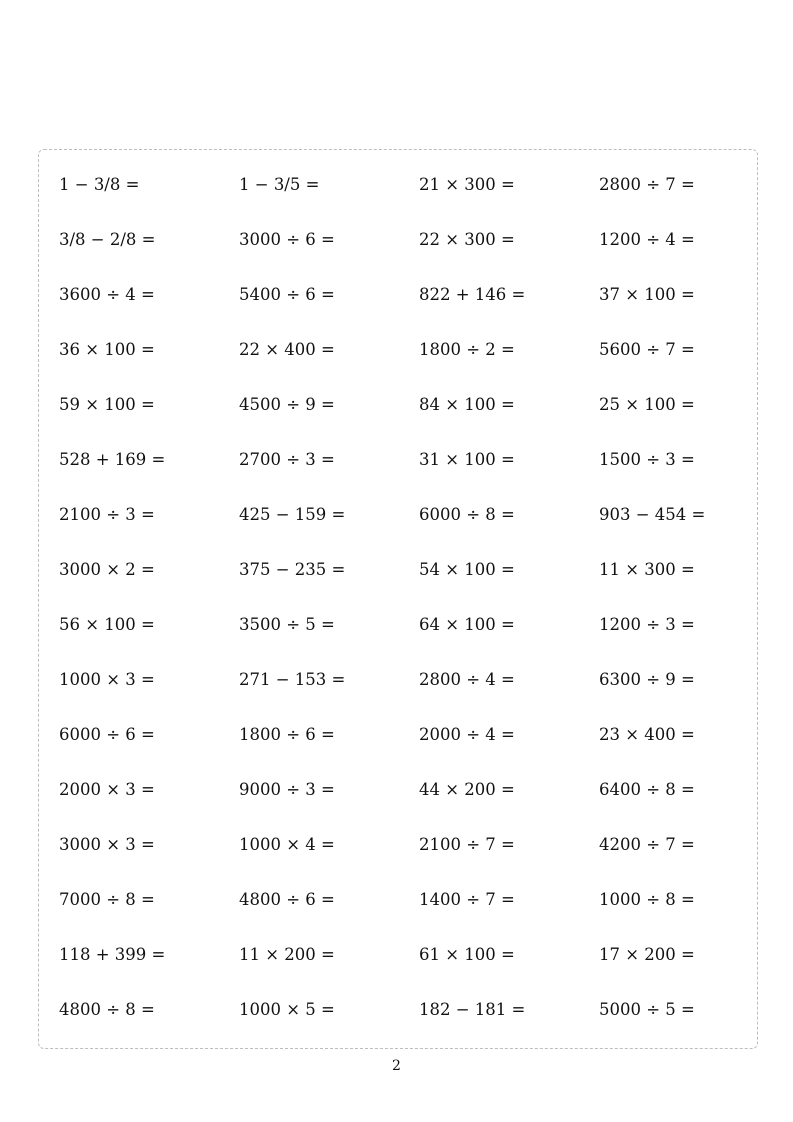 Image resolution: width=793 pixels, height=1122 pixels. What do you see at coordinates (107, 679) in the screenshot?
I see `arithmetic-problem: 1000 × 3 =` at bounding box center [107, 679].